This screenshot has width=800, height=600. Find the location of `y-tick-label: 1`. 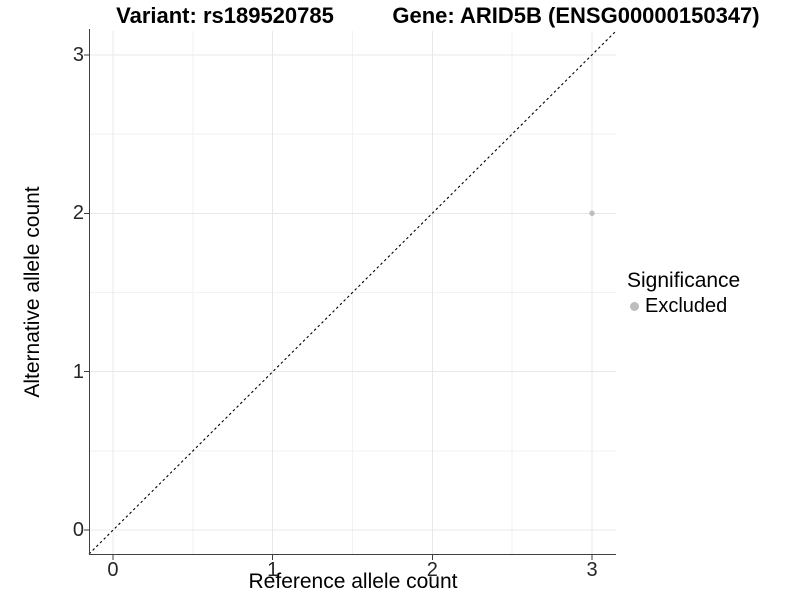

y-tick-label: 1 is located at coordinates (78, 371).